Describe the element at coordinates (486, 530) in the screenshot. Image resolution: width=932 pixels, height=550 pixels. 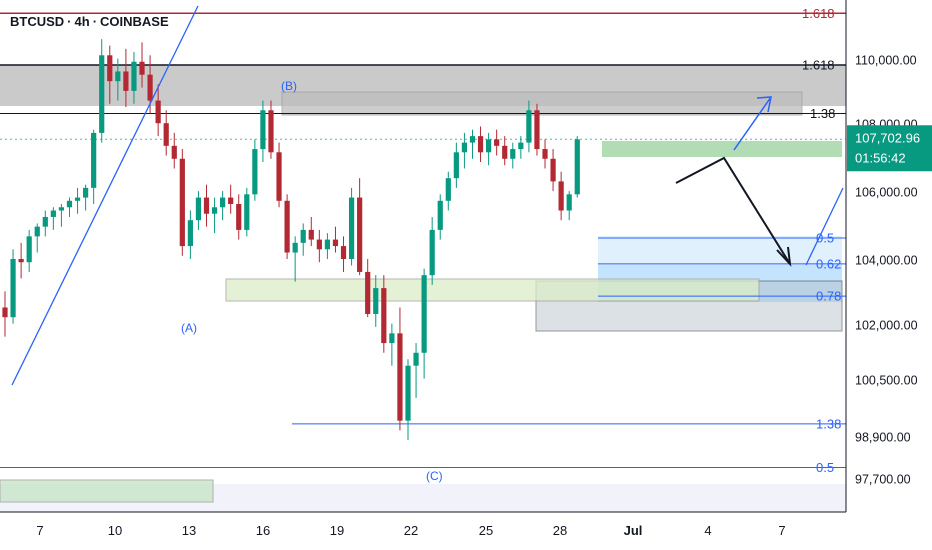
I see `x-axis-label: 25` at that location.